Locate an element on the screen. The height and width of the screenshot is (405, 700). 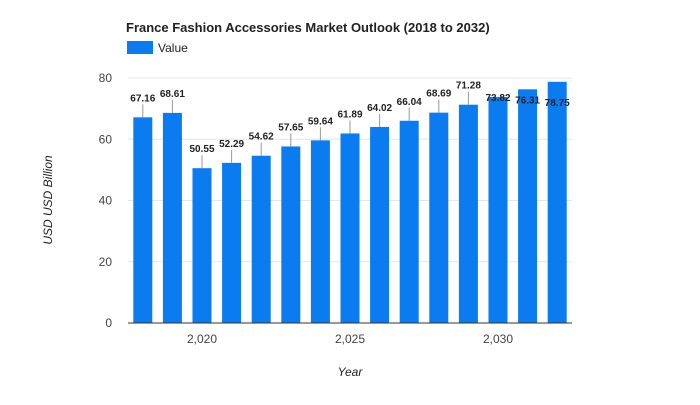
bar-2032 is located at coordinates (557, 202).